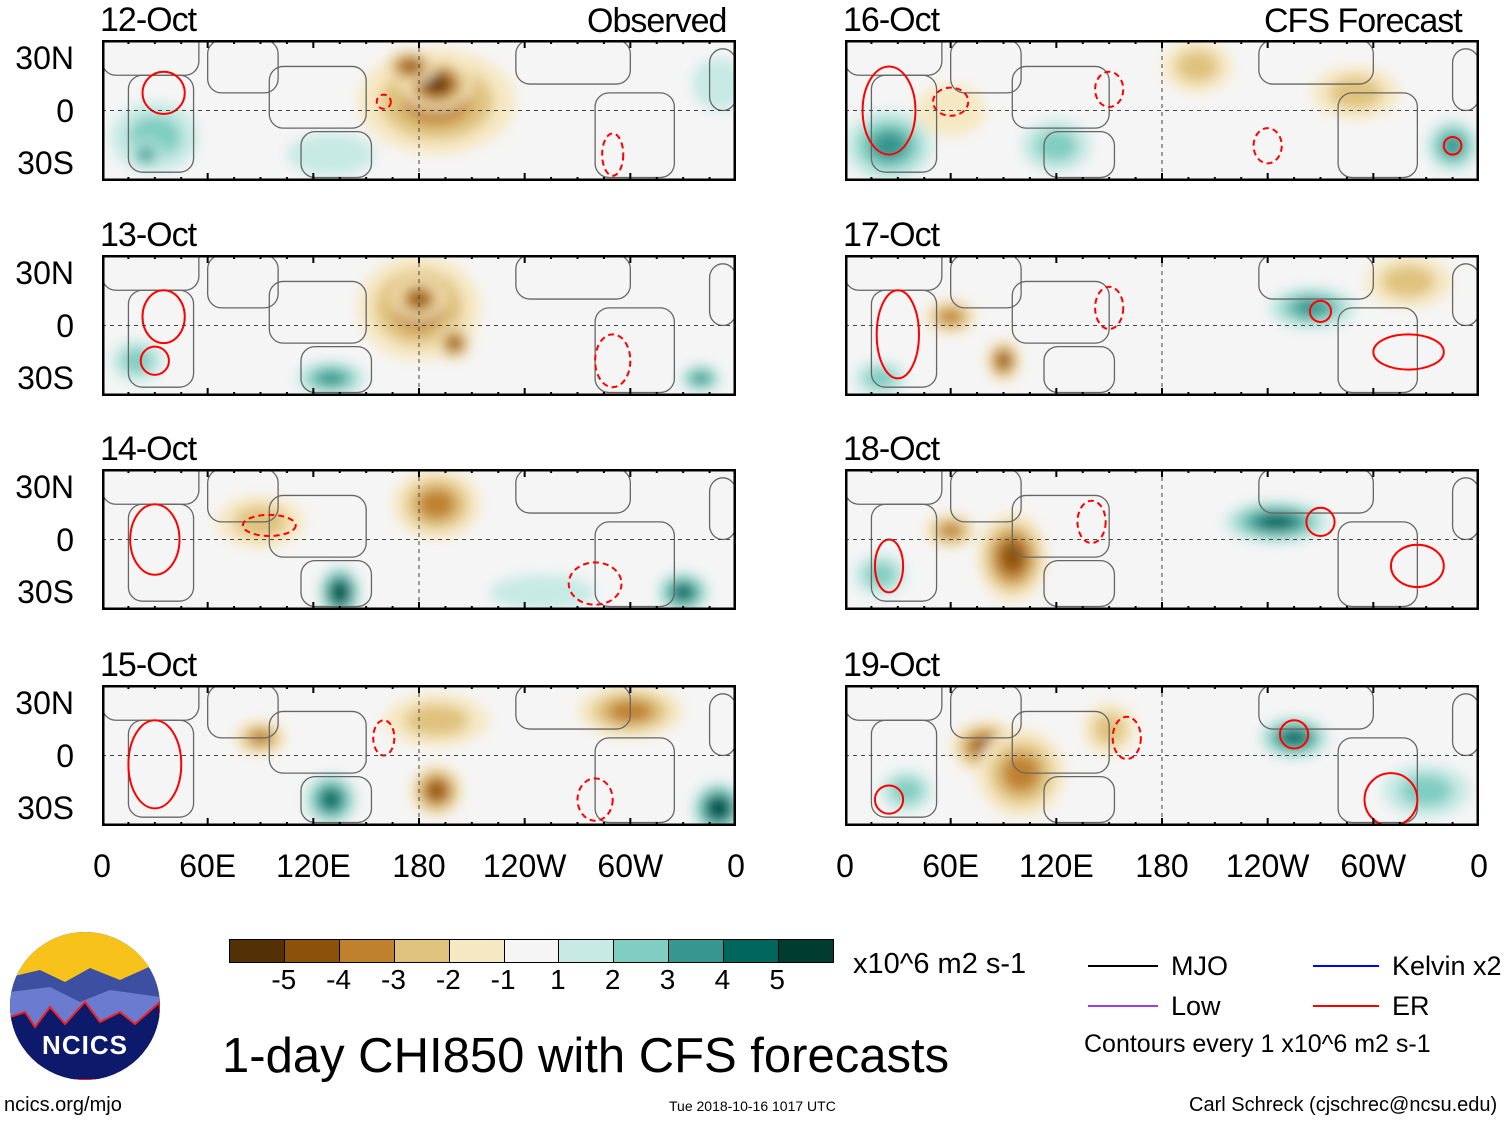 The width and height of the screenshot is (1510, 1121). I want to click on colorbar-label: -1, so click(503, 979).